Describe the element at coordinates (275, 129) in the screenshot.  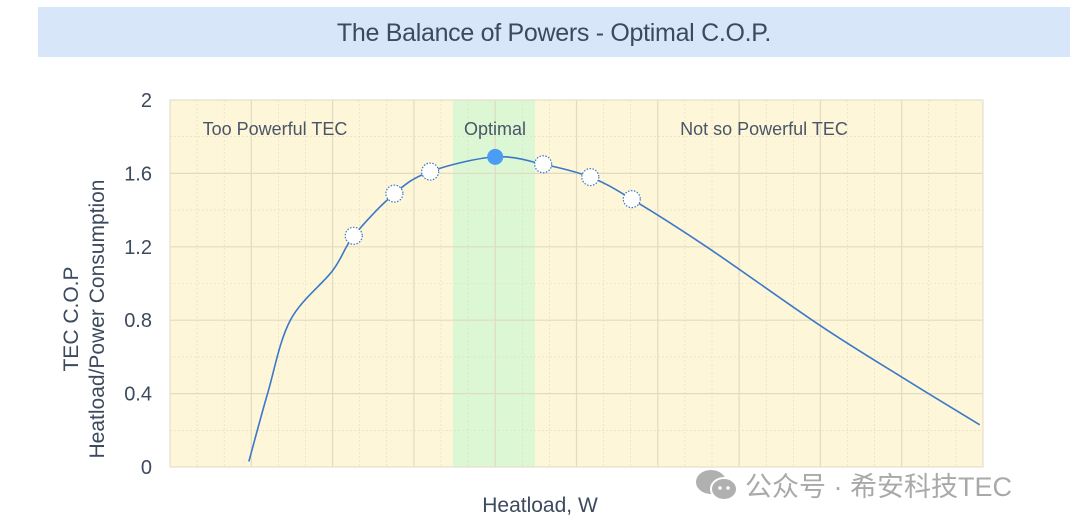
I see `region-label: Too Powerful TEC` at that location.